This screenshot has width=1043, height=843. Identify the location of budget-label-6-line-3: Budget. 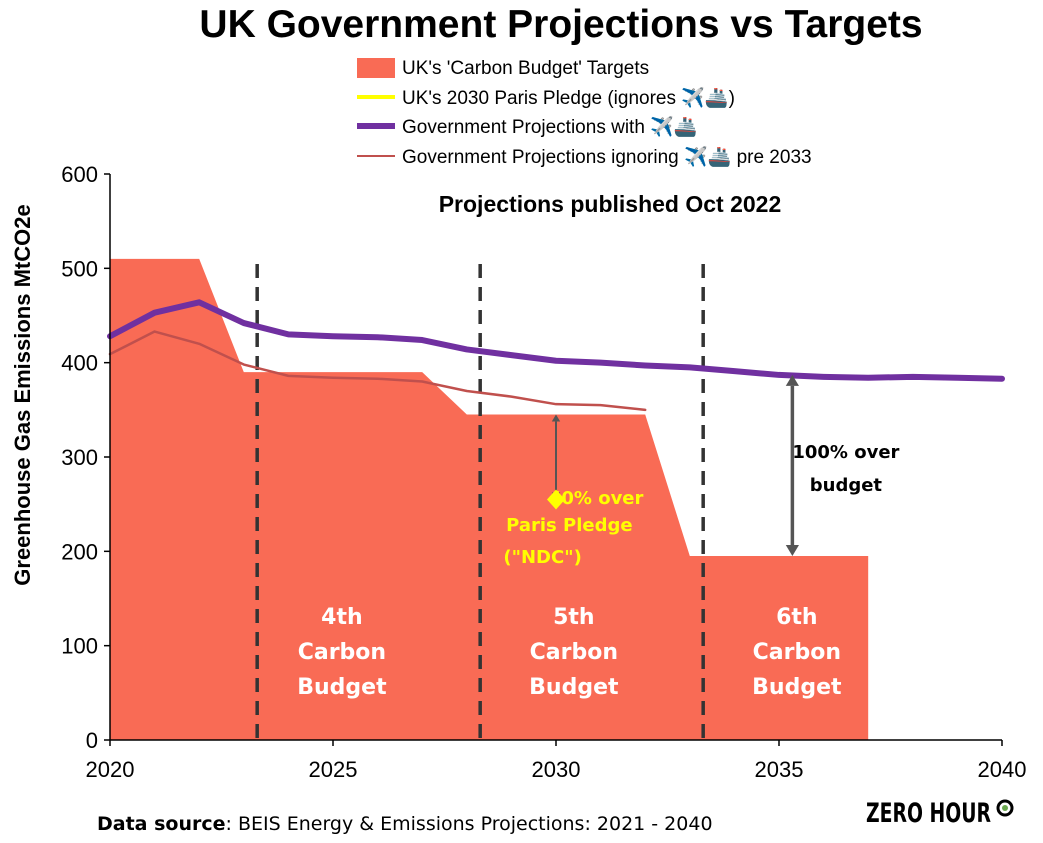
(797, 687).